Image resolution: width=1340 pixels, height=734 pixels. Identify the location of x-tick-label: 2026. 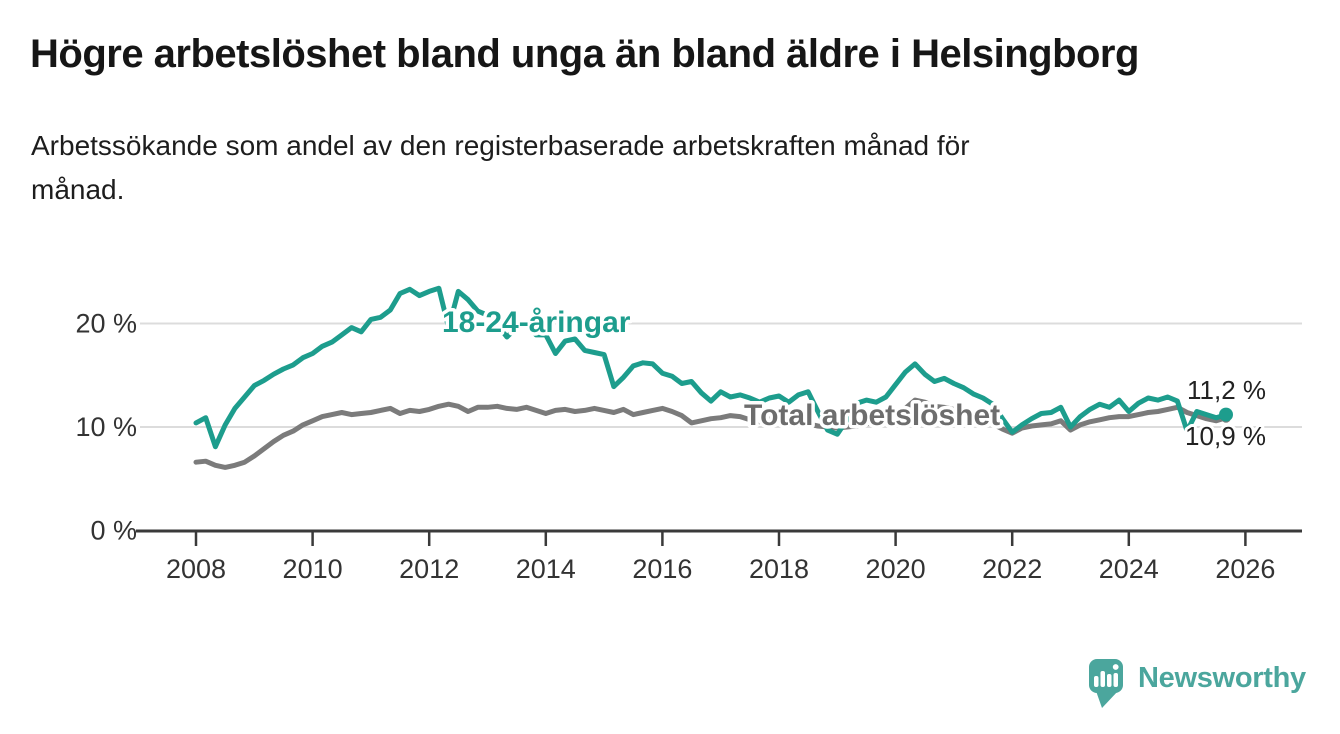
(1245, 569).